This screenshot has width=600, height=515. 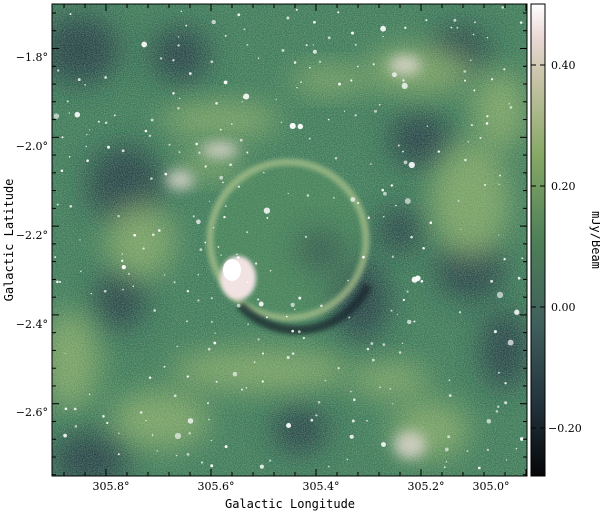 What do you see at coordinates (32, 412) in the screenshot?
I see `y-tick-label: −2.6°` at bounding box center [32, 412].